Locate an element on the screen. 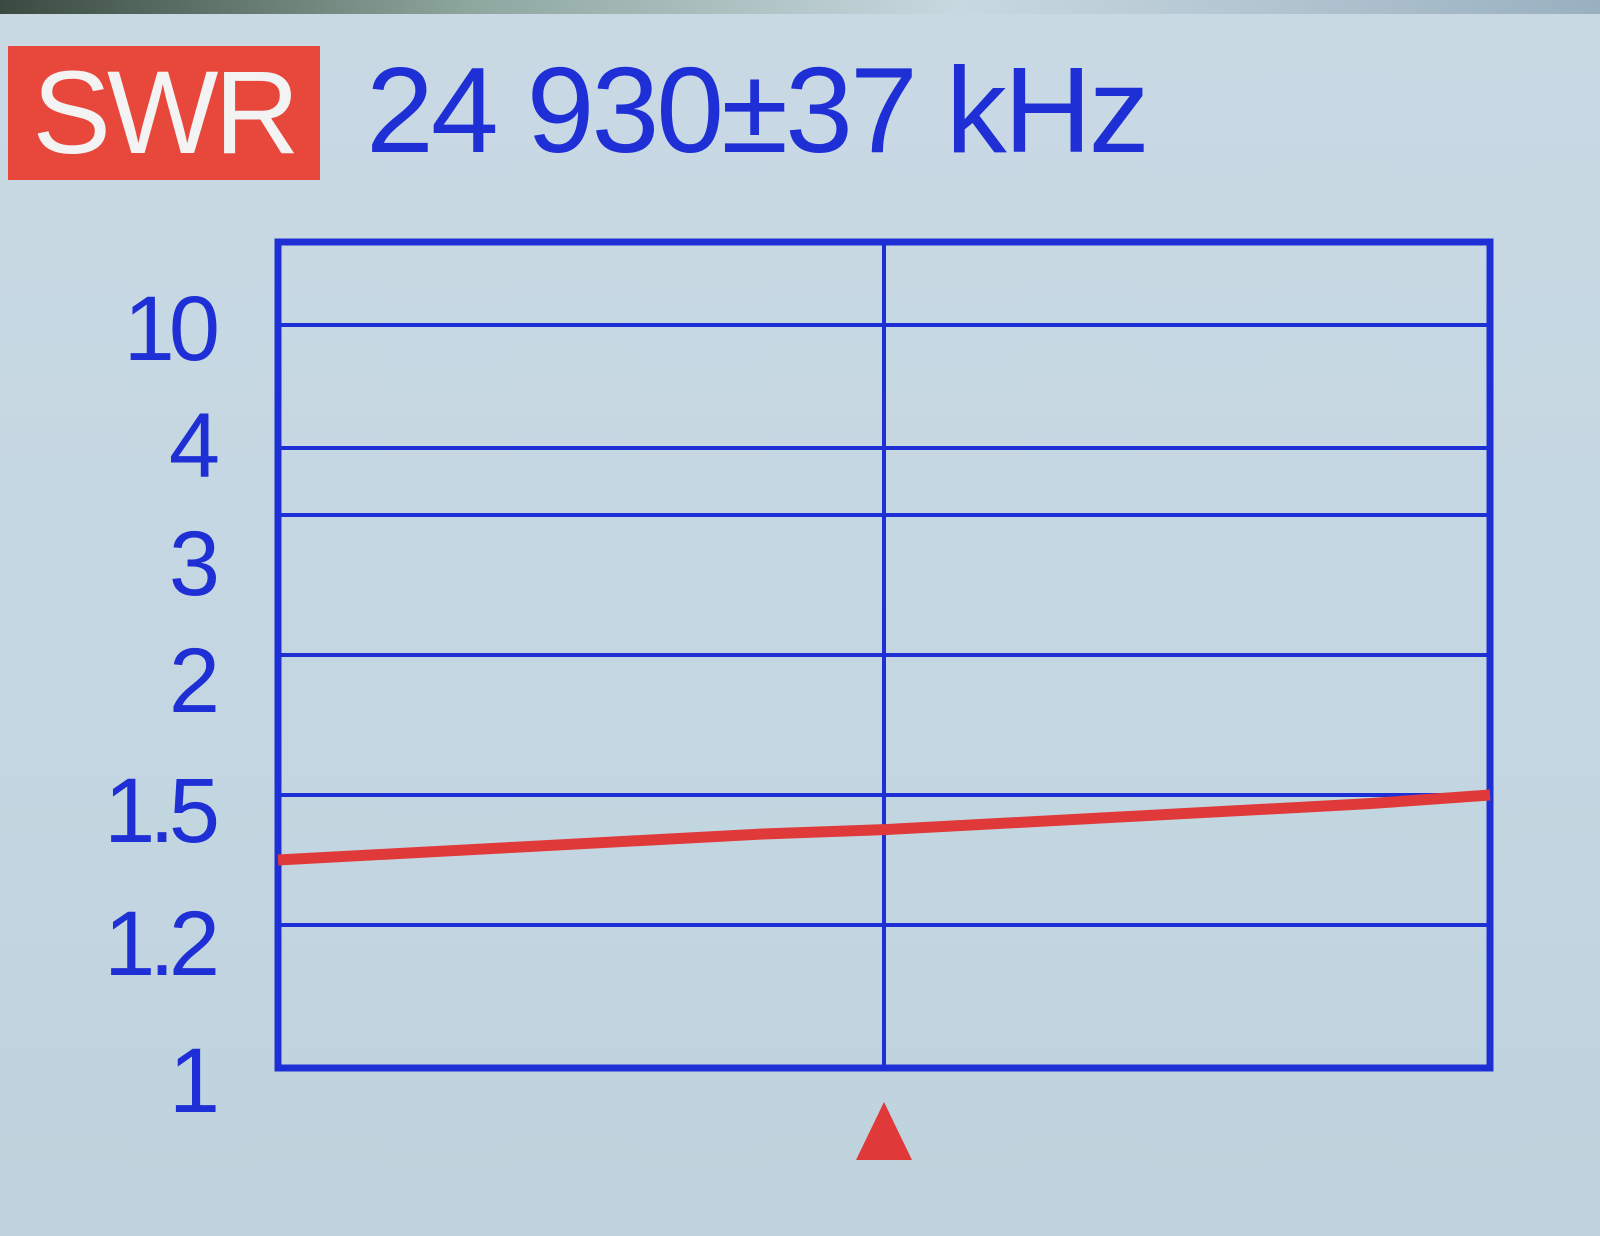 Image resolution: width=1600 pixels, height=1236 pixels. ytick-label: 1.5 is located at coordinates (160, 811).